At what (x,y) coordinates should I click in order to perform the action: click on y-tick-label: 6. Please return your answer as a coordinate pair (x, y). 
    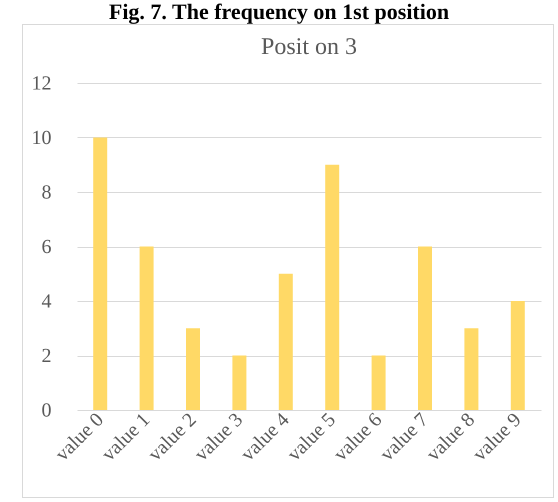
    Looking at the image, I should click on (47, 247).